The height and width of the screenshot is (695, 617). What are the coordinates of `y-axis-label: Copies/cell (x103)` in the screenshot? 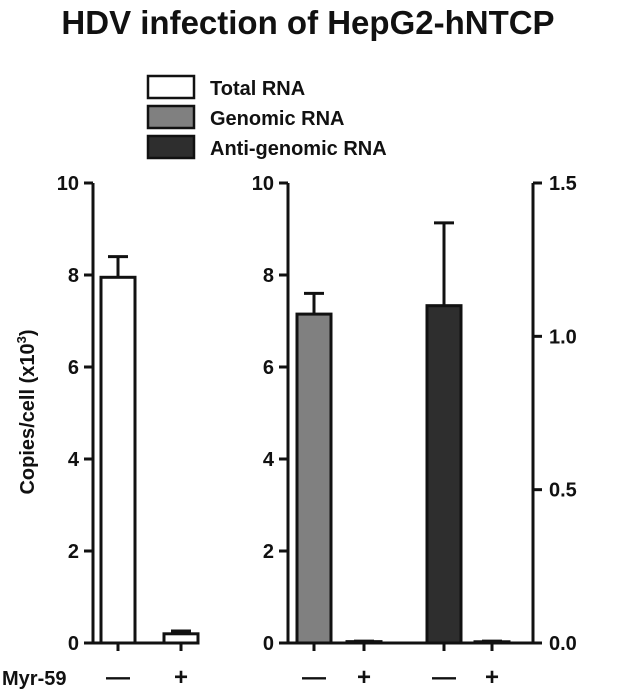 It's located at (26, 411).